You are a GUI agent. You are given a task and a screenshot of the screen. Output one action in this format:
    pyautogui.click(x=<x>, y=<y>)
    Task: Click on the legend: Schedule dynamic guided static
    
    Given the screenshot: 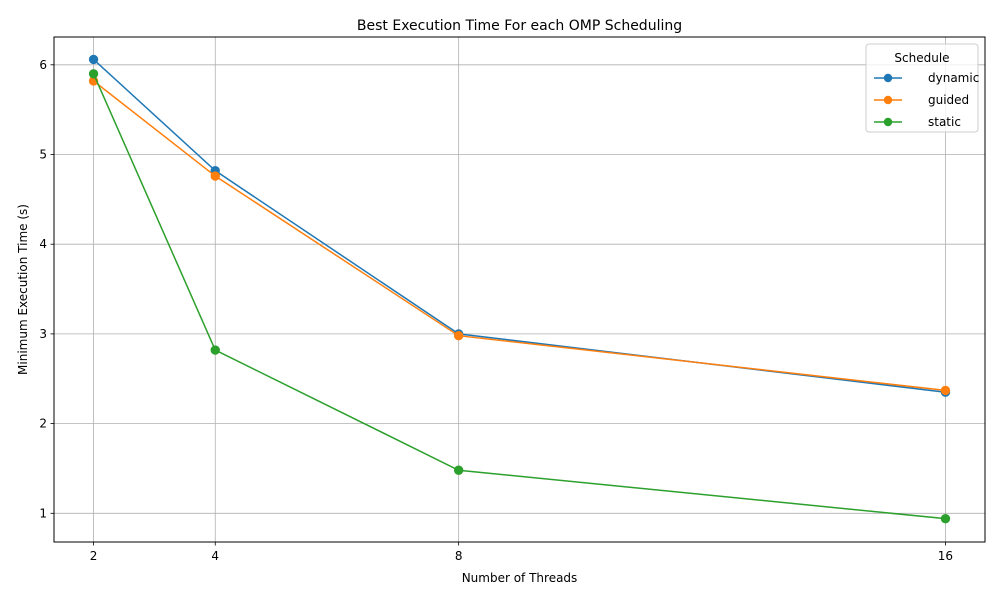 What is the action you would take?
    pyautogui.click(x=922, y=88)
    